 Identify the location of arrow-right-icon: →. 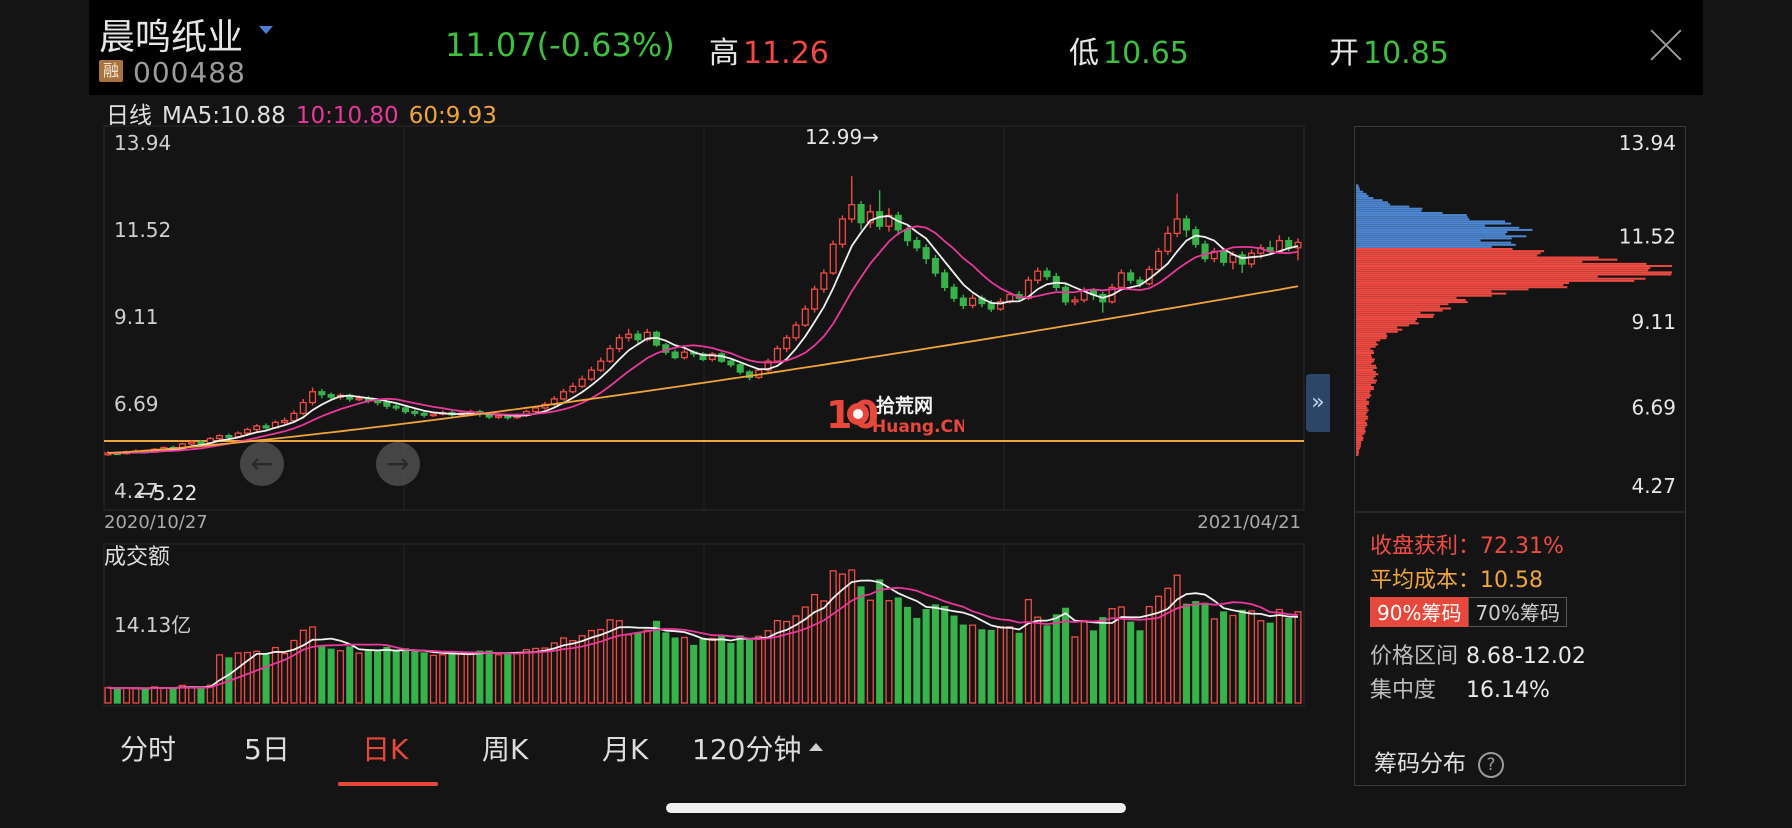
(398, 464).